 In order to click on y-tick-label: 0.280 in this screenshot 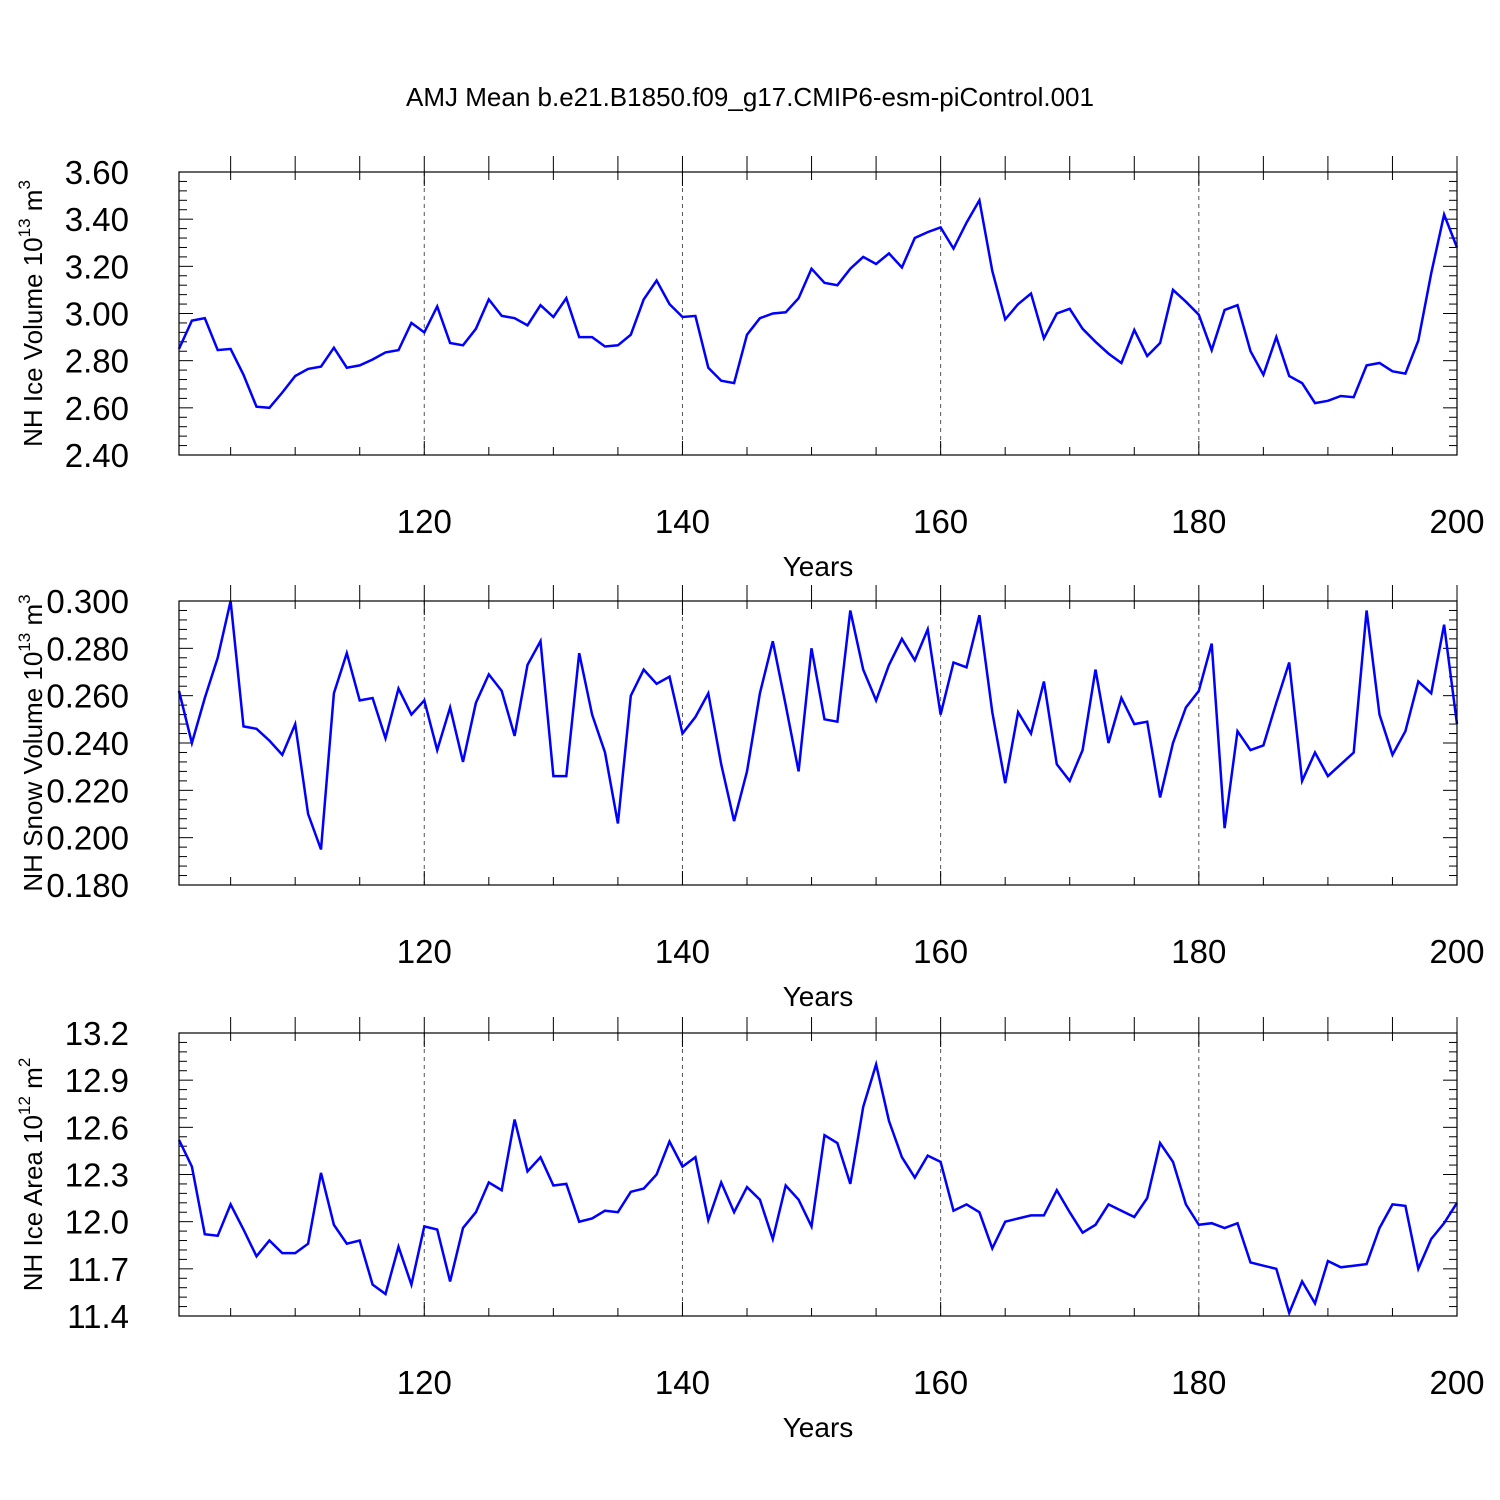, I will do `click(87, 648)`.